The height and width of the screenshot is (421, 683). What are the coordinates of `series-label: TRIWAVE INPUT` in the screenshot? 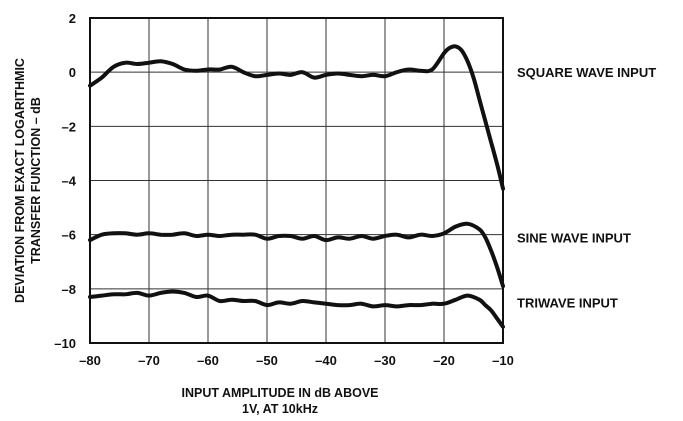 It's located at (567, 302).